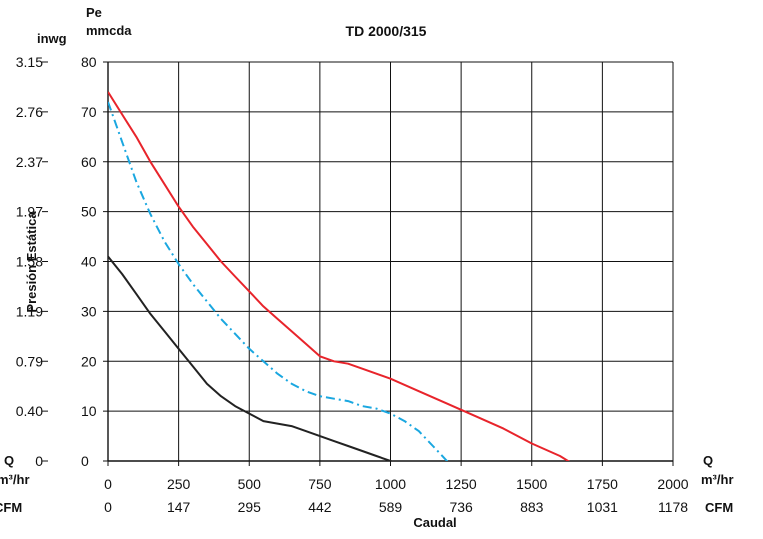 This screenshot has width=763, height=539. I want to click on pressure-unit-inwg: inwg, so click(52, 38).